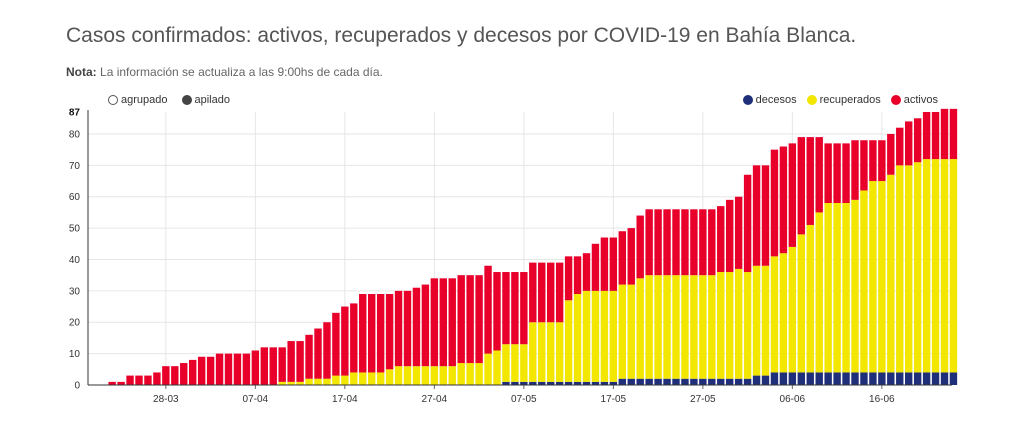 This screenshot has height=422, width=1024. I want to click on legend-swatch-recuperados, so click(811, 100).